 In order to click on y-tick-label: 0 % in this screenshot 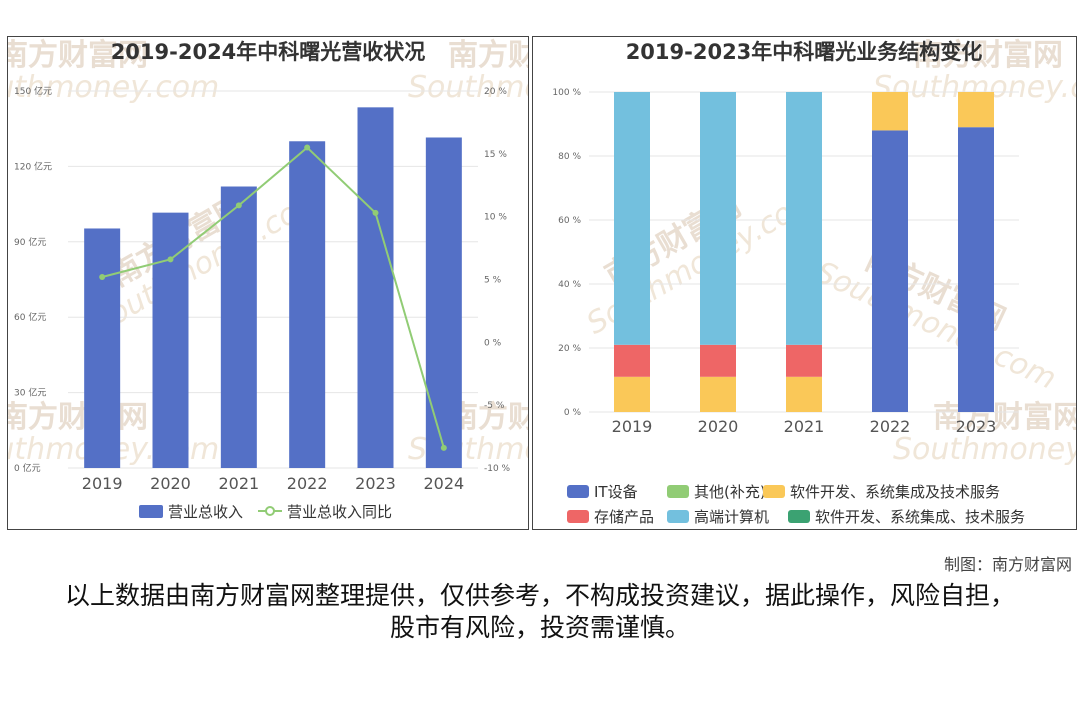, I will do `click(573, 413)`.